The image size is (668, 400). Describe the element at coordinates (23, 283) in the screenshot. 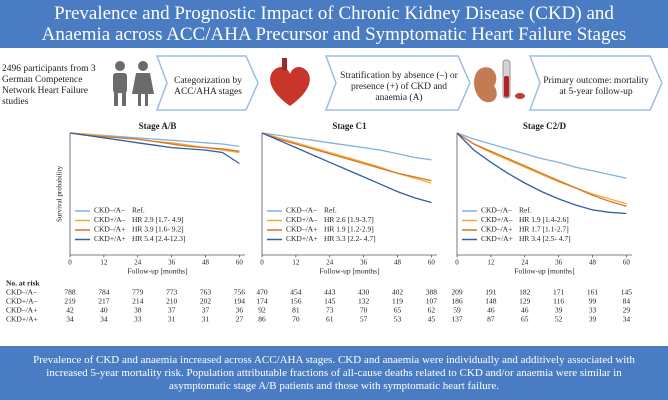

I see `risk-table-title: No. at risk` at that location.